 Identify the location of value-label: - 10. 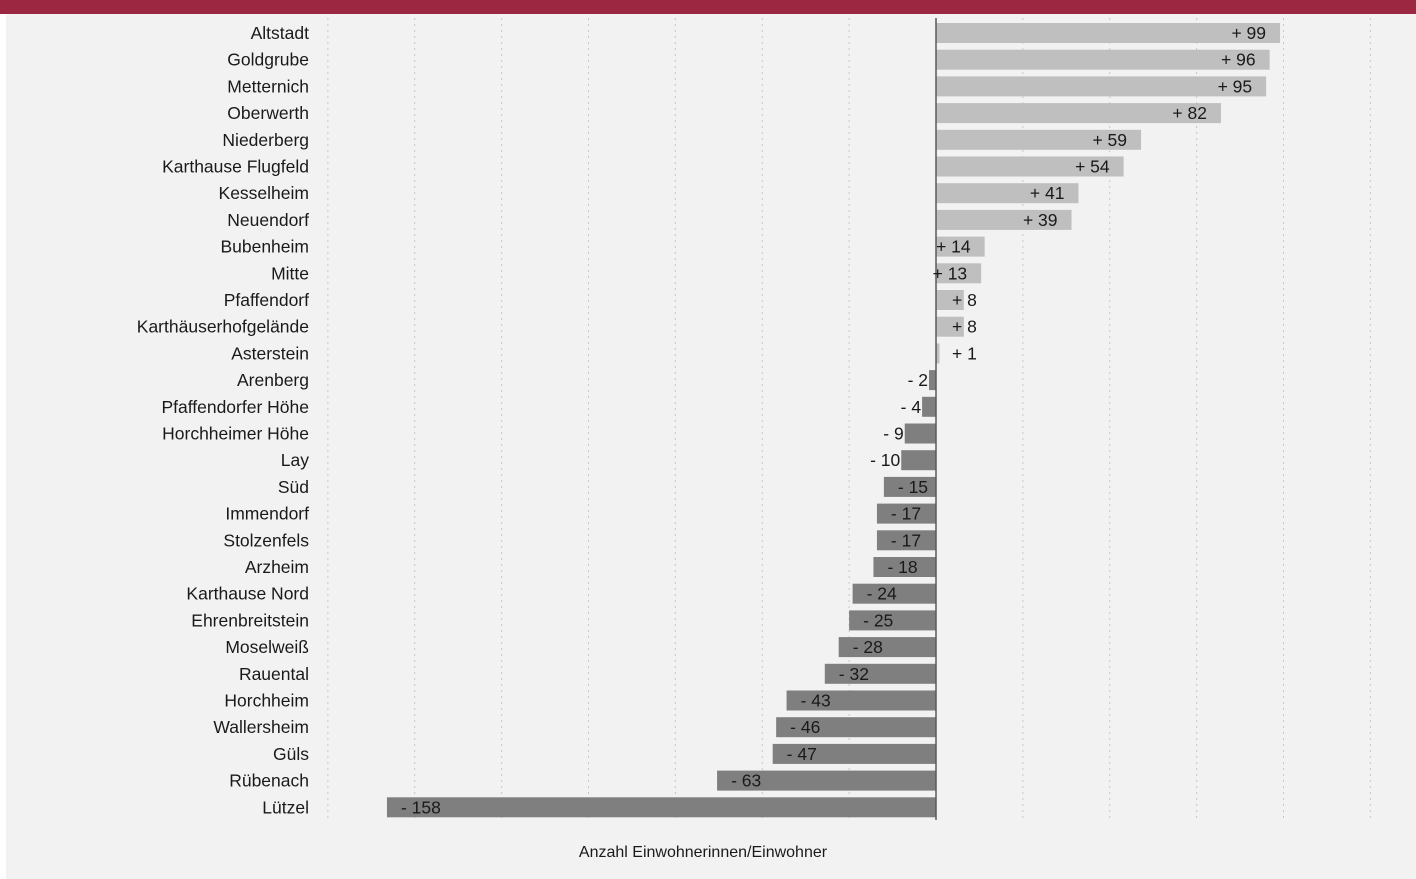
(885, 460).